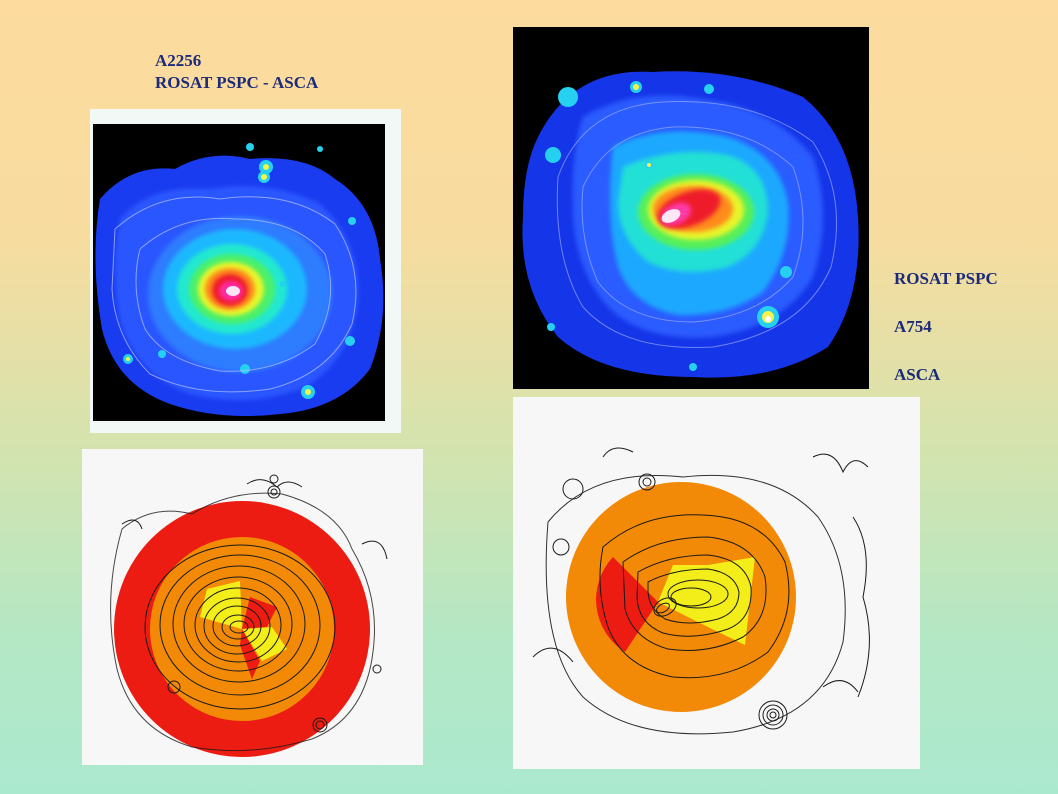 This screenshot has height=794, width=1058. What do you see at coordinates (917, 374) in the screenshot?
I see `a754-asca-label: ASCA` at bounding box center [917, 374].